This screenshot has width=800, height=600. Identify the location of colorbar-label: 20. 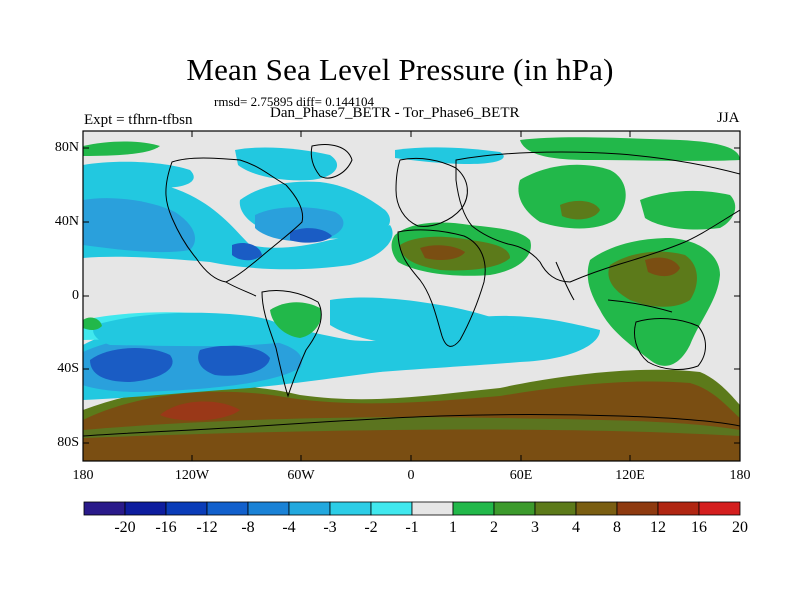
(740, 527).